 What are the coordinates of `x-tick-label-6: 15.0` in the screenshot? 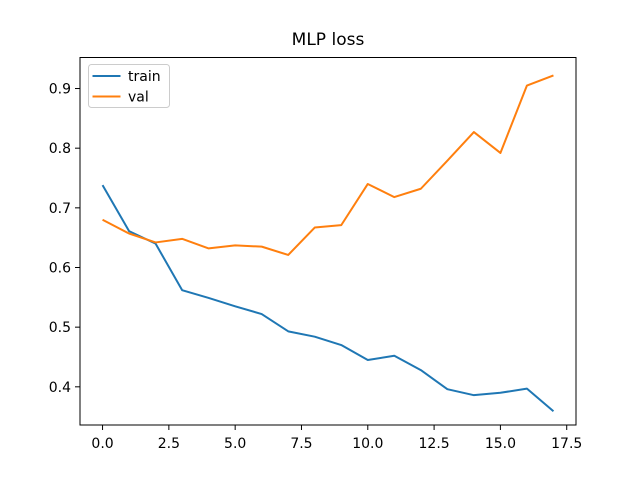 It's located at (500, 444).